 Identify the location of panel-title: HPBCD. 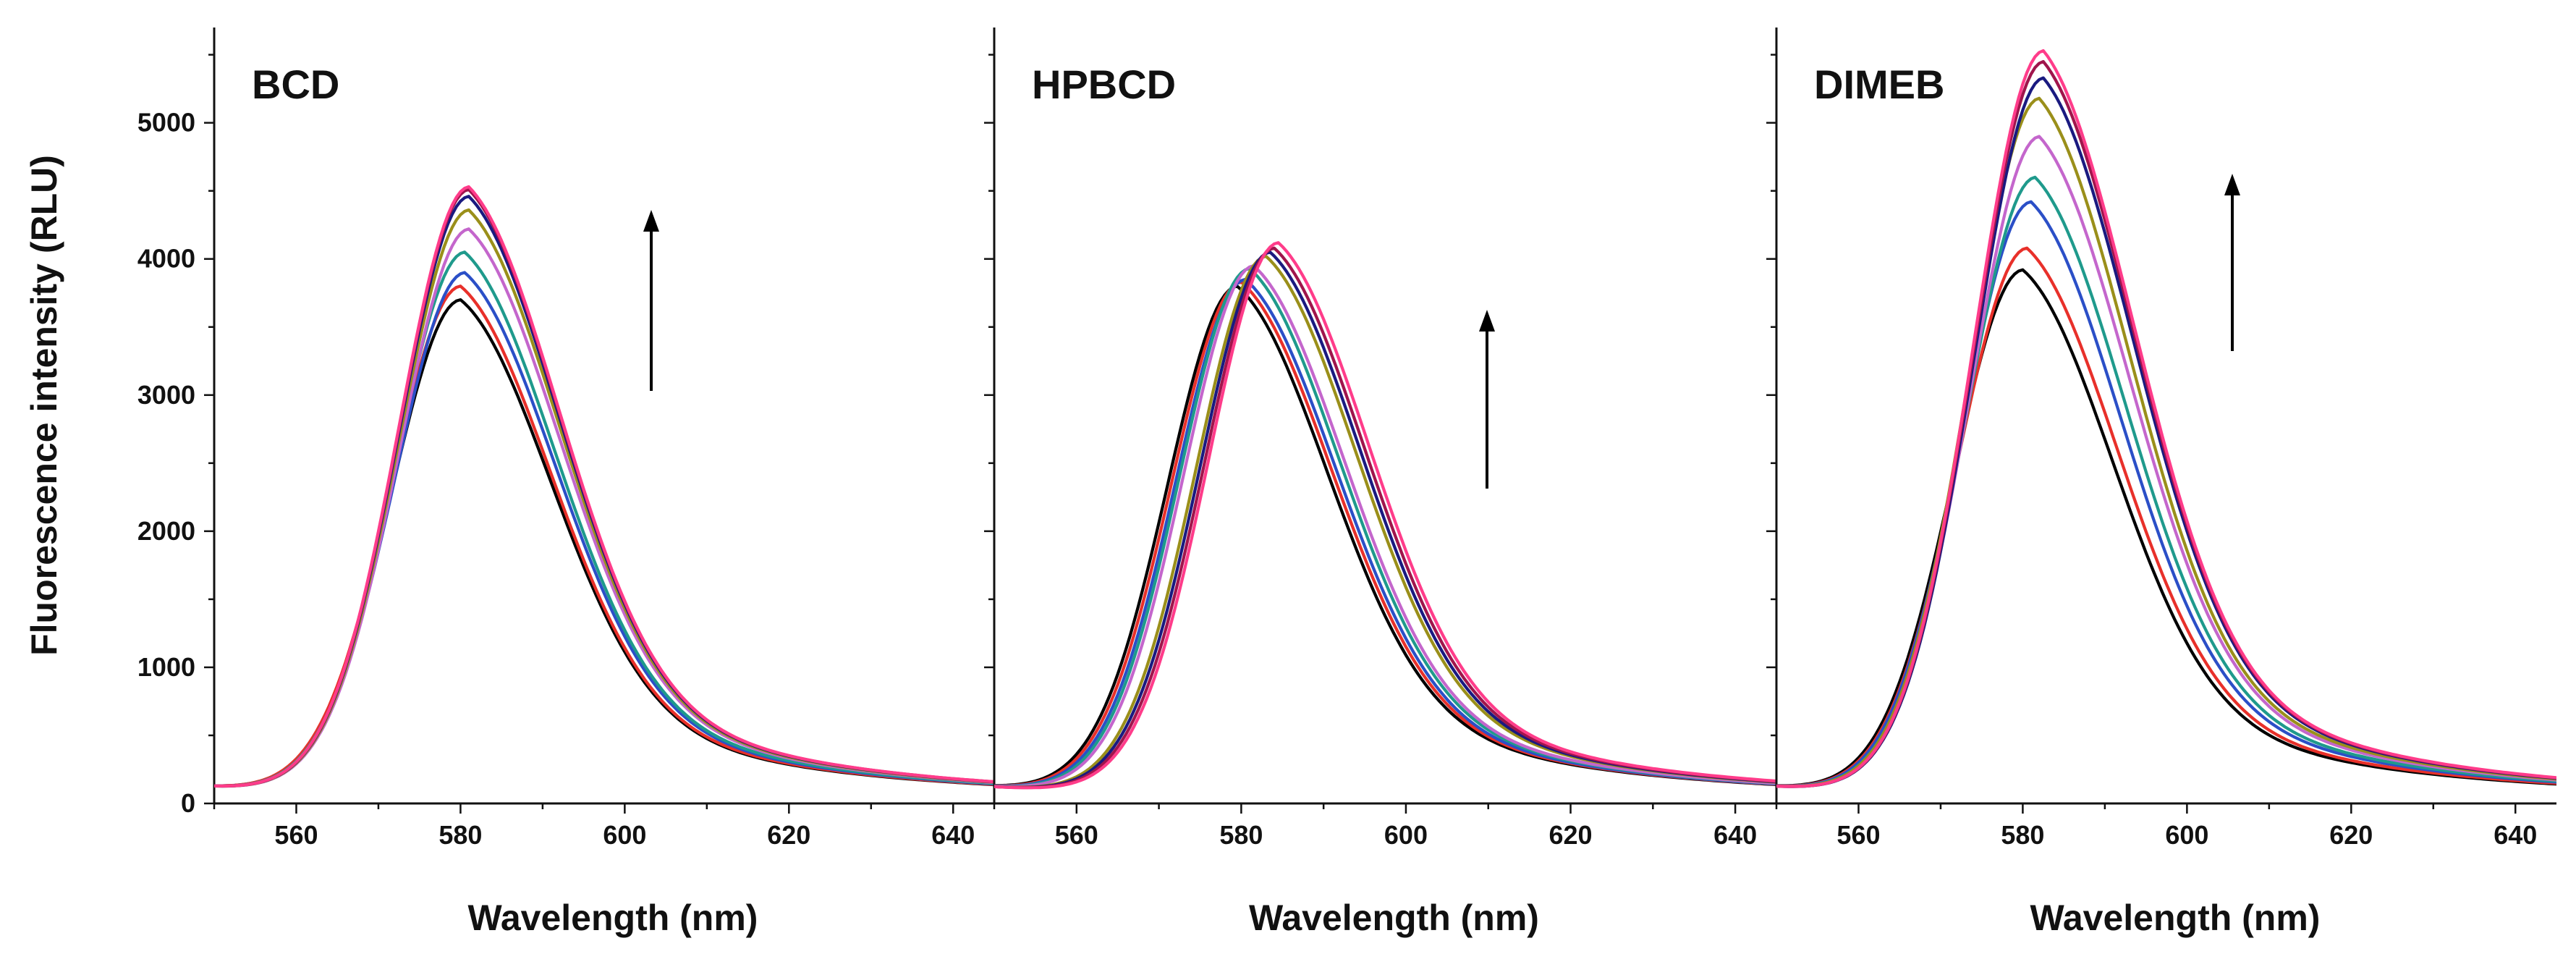
(1104, 84).